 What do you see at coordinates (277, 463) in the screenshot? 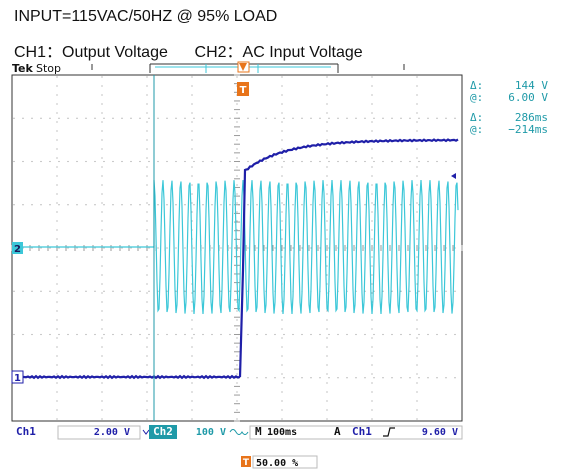
I see `trigger-position-value: 50.00 %` at bounding box center [277, 463].